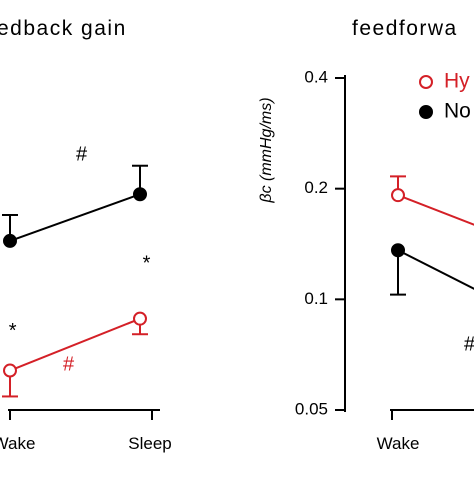 The image size is (474, 479). I want to click on left-annotation-1: *, so click(147, 264).